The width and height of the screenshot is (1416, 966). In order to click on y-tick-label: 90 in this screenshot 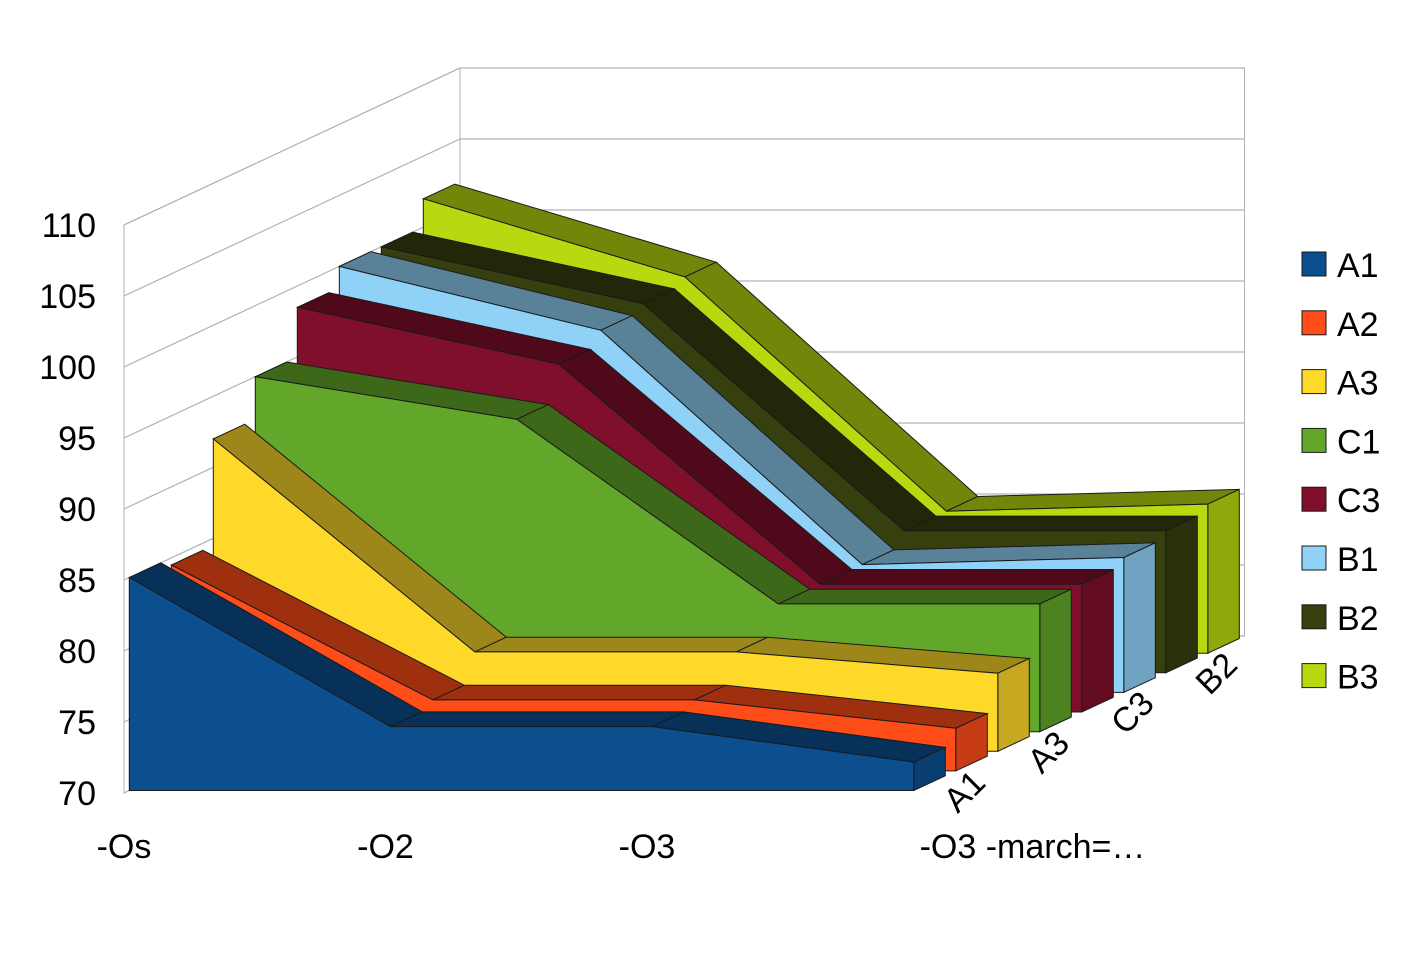, I will do `click(77, 510)`.